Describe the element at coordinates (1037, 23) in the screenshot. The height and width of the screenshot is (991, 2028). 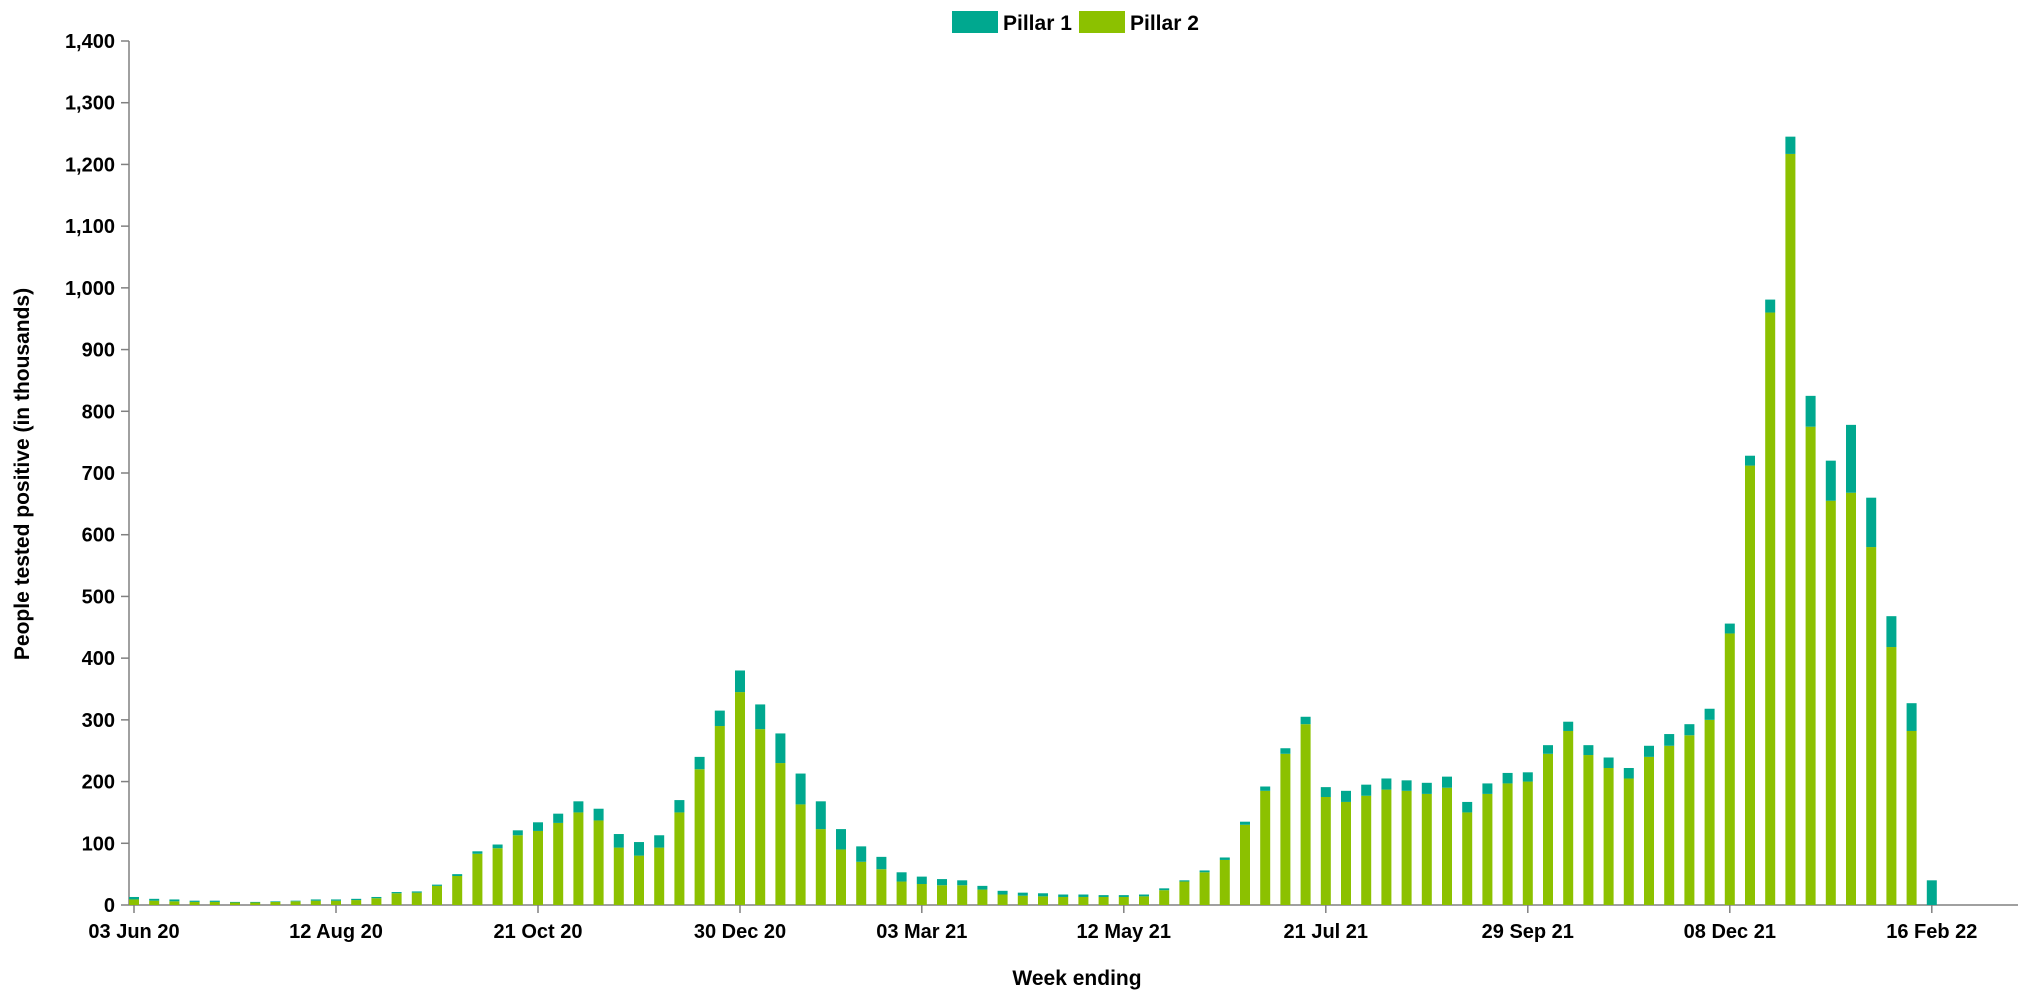
I see `legend-label-pillar-1: Pillar 1` at that location.